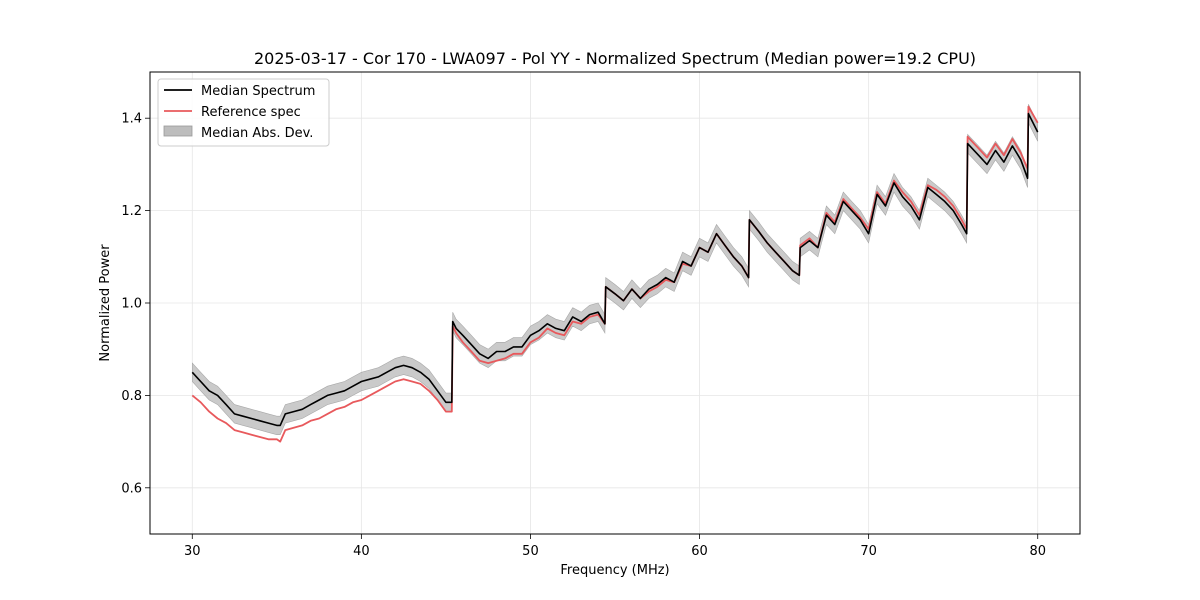 Image resolution: width=1200 pixels, height=600 pixels. I want to click on x-tick-label: 60, so click(699, 551).